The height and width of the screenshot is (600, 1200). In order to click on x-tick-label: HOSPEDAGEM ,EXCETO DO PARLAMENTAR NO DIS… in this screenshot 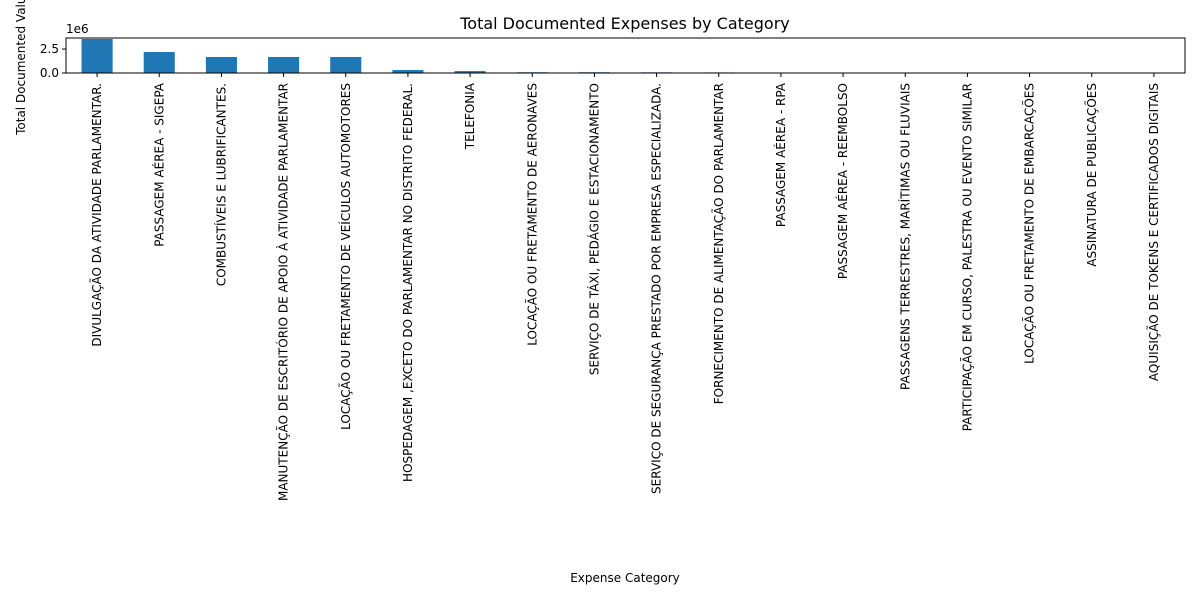, I will do `click(408, 282)`.